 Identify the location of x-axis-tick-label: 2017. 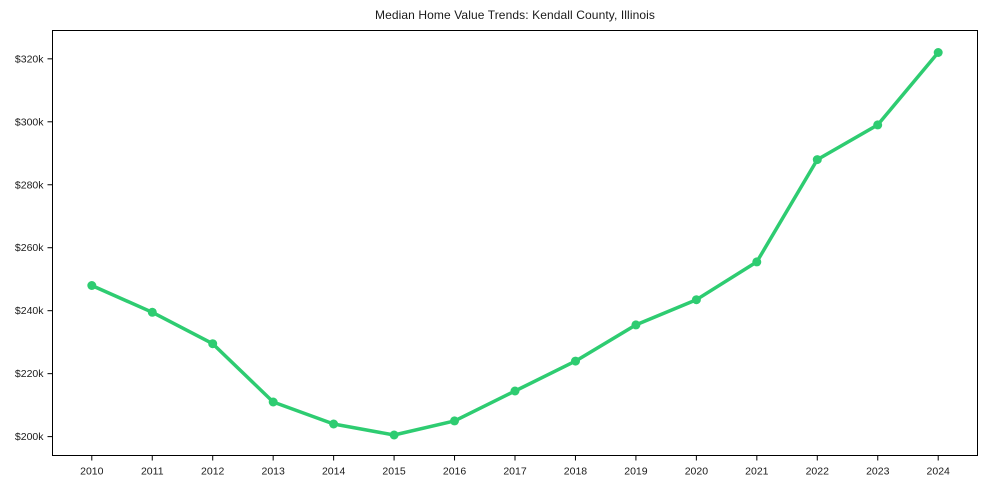
(515, 472).